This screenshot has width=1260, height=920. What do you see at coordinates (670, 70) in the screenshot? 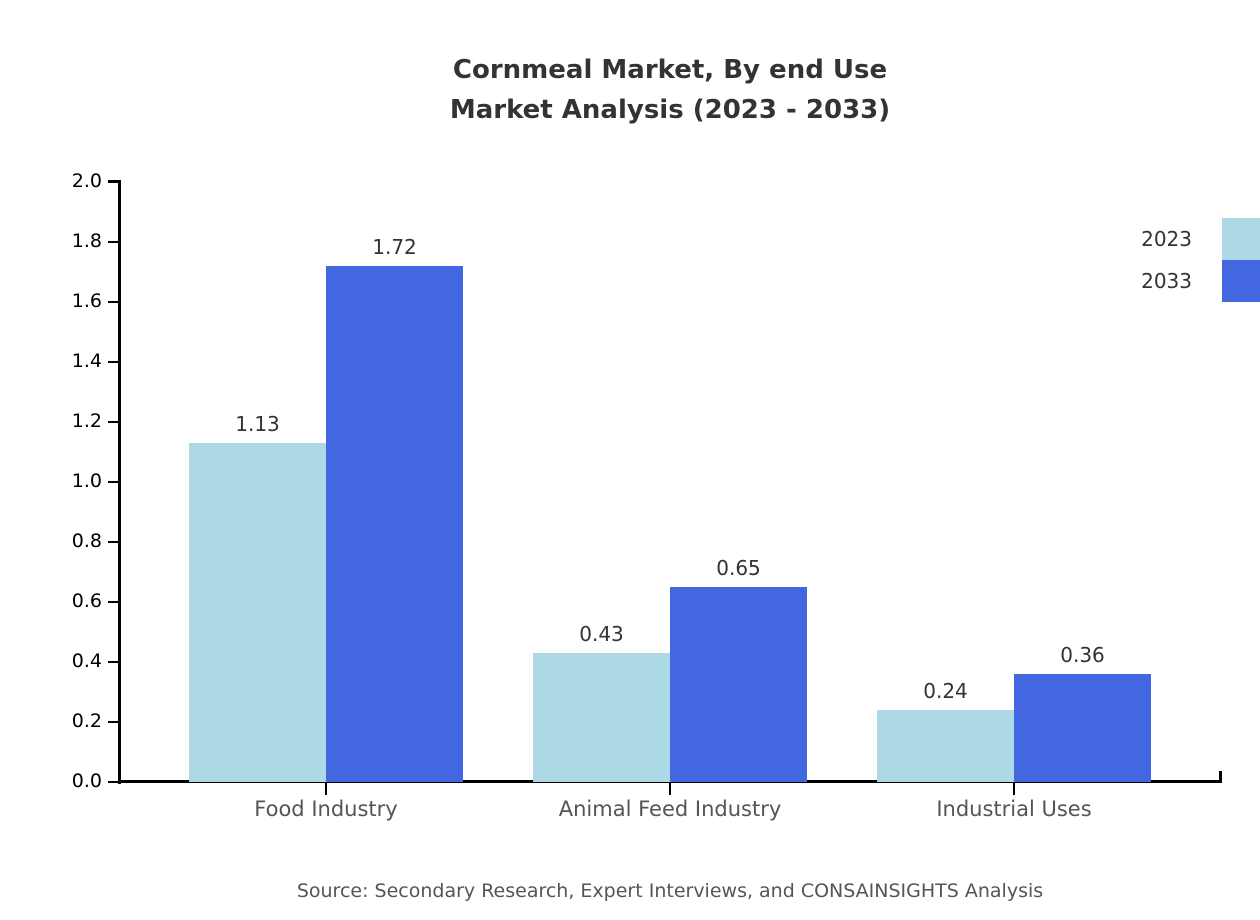
I see `chart-title-line-1: Cornmeal Market, By end Use` at bounding box center [670, 70].